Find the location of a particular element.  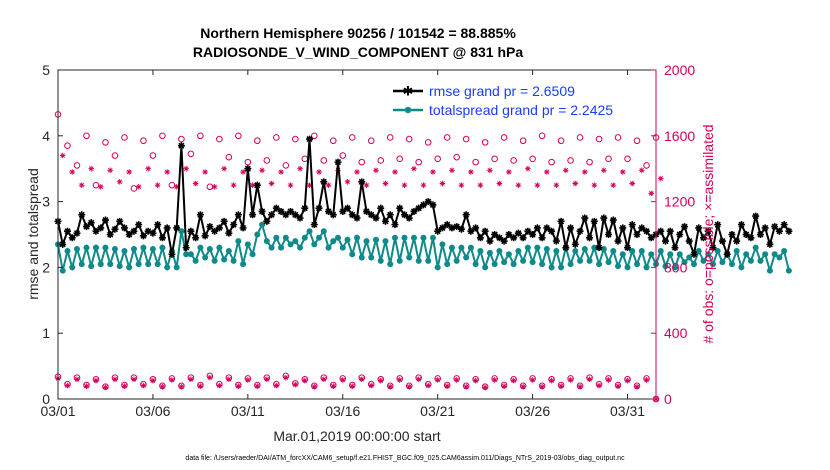

y-tick-label: 3 is located at coordinates (46, 202).